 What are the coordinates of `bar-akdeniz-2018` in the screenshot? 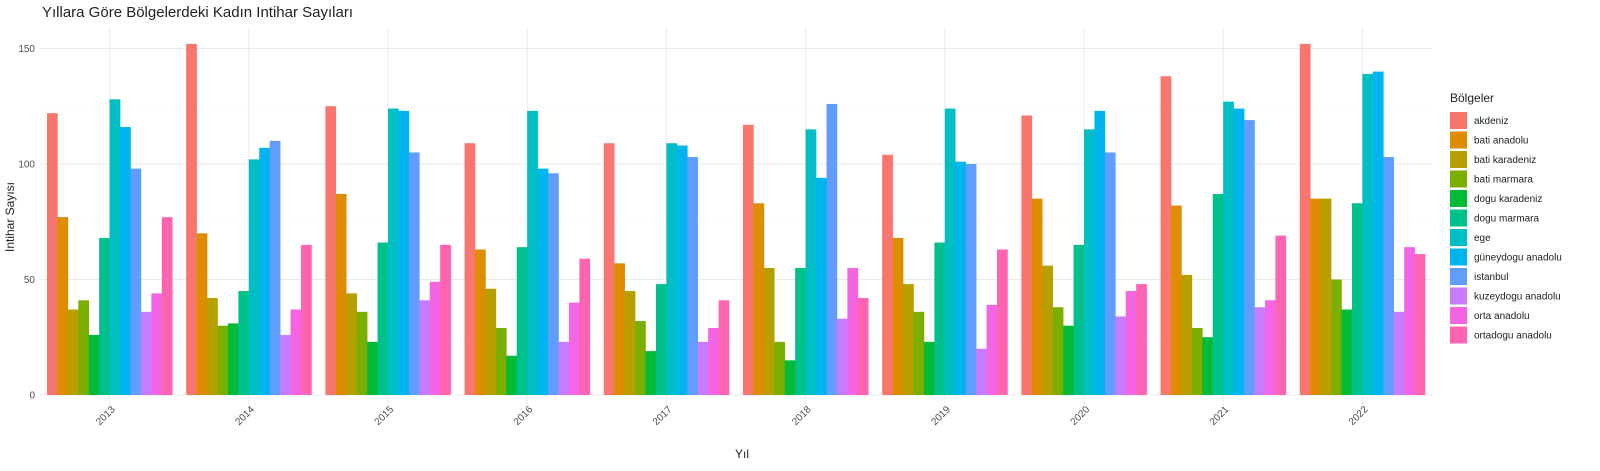 It's located at (748, 259).